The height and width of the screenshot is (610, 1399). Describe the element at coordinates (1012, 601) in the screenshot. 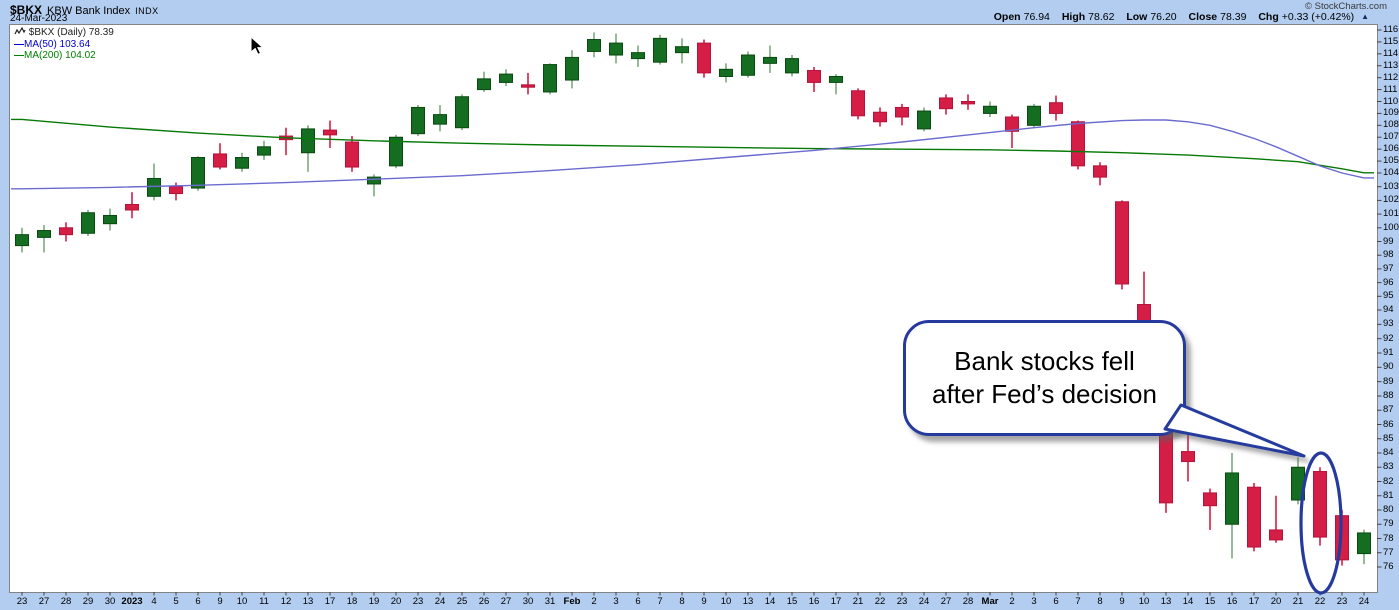

I see `x-axis-label: 2` at that location.